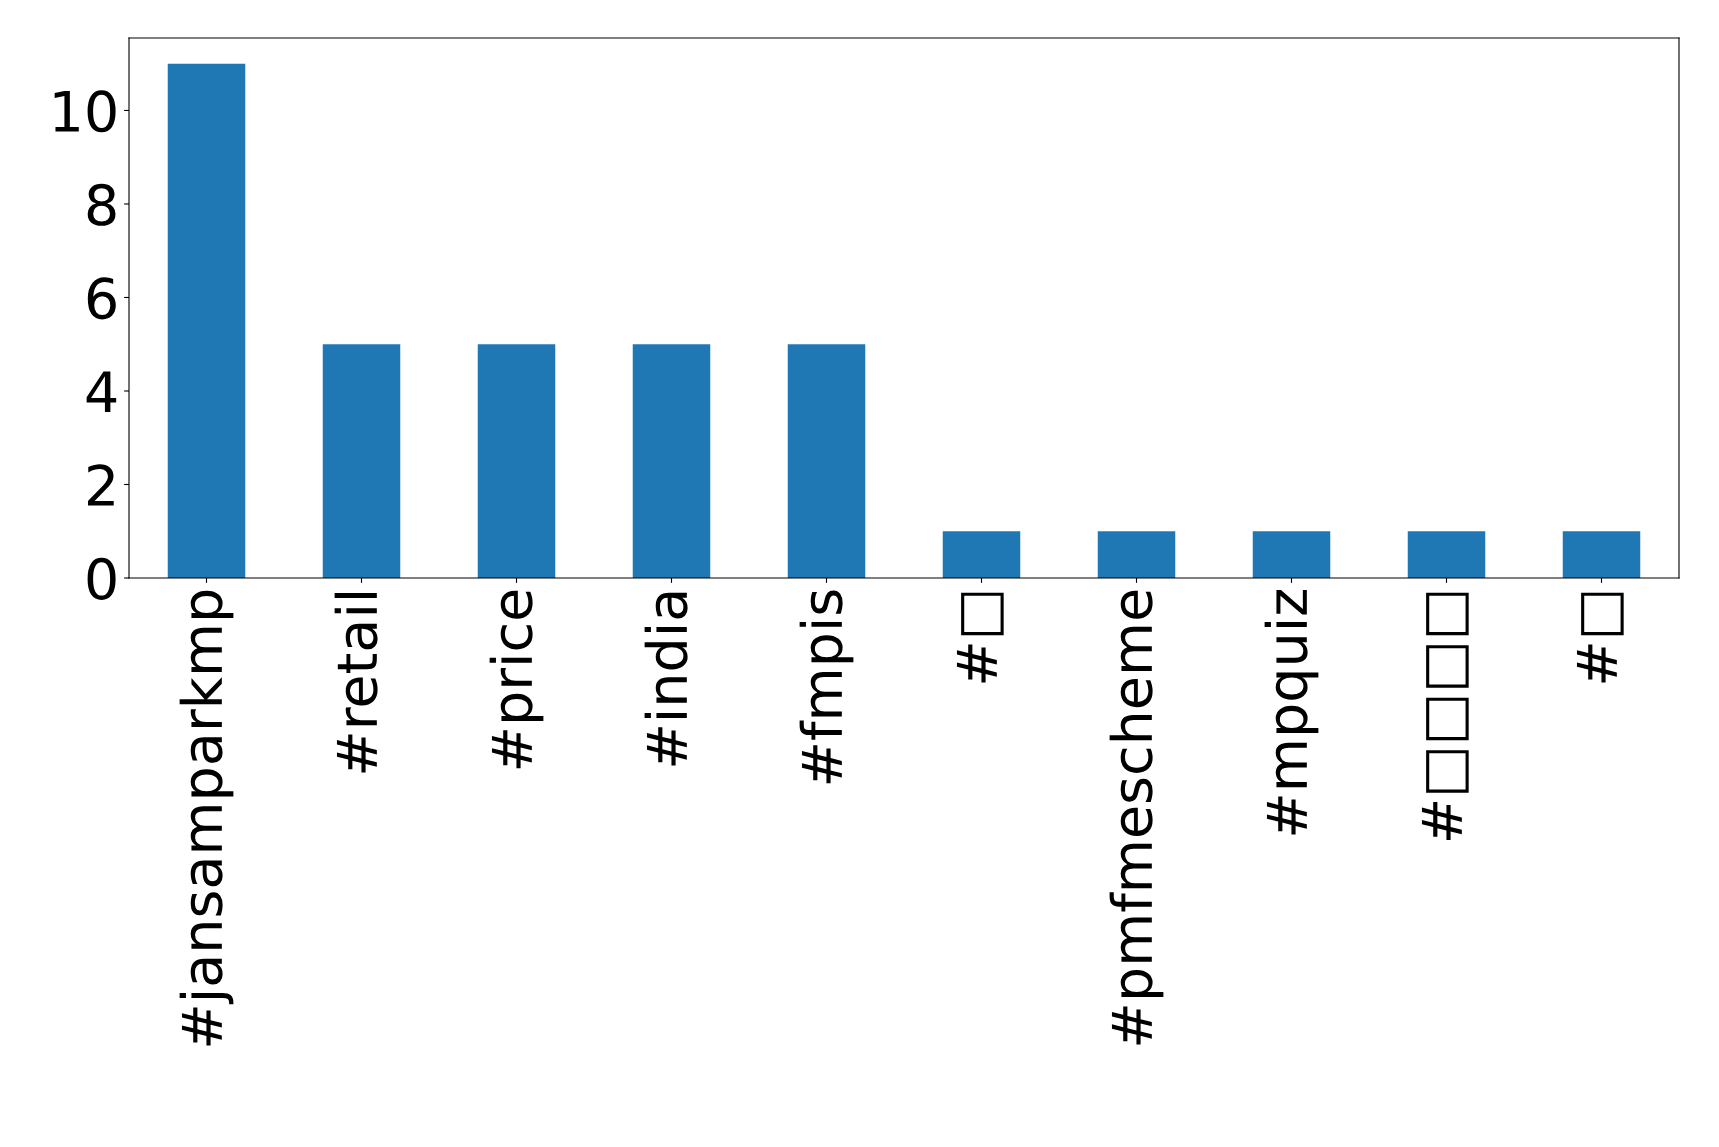 The image size is (1719, 1147). What do you see at coordinates (666, 679) in the screenshot?
I see `x-tick-label: #india` at bounding box center [666, 679].